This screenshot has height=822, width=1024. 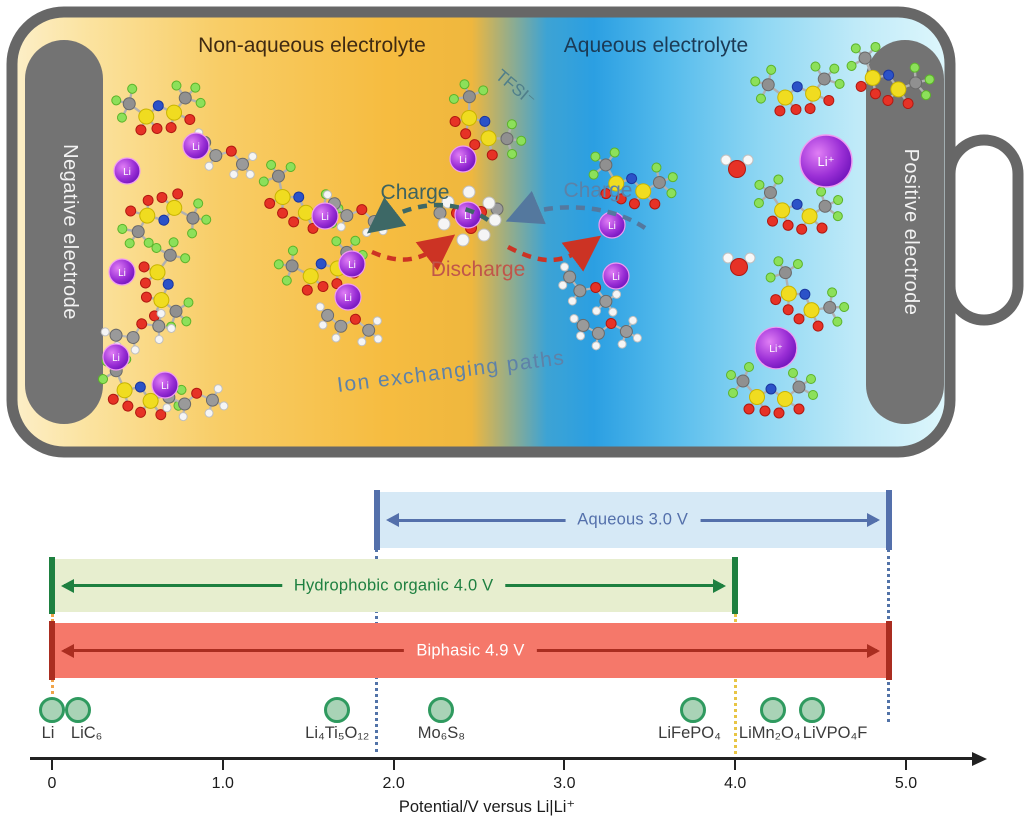 What do you see at coordinates (67, 585) in the screenshot?
I see `ah-l-organic` at bounding box center [67, 585].